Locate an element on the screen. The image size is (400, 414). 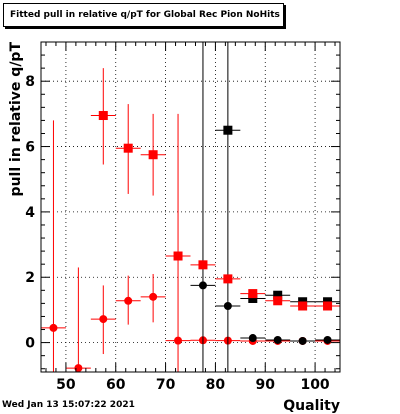
x-tick-label: 90 is located at coordinates (266, 385).